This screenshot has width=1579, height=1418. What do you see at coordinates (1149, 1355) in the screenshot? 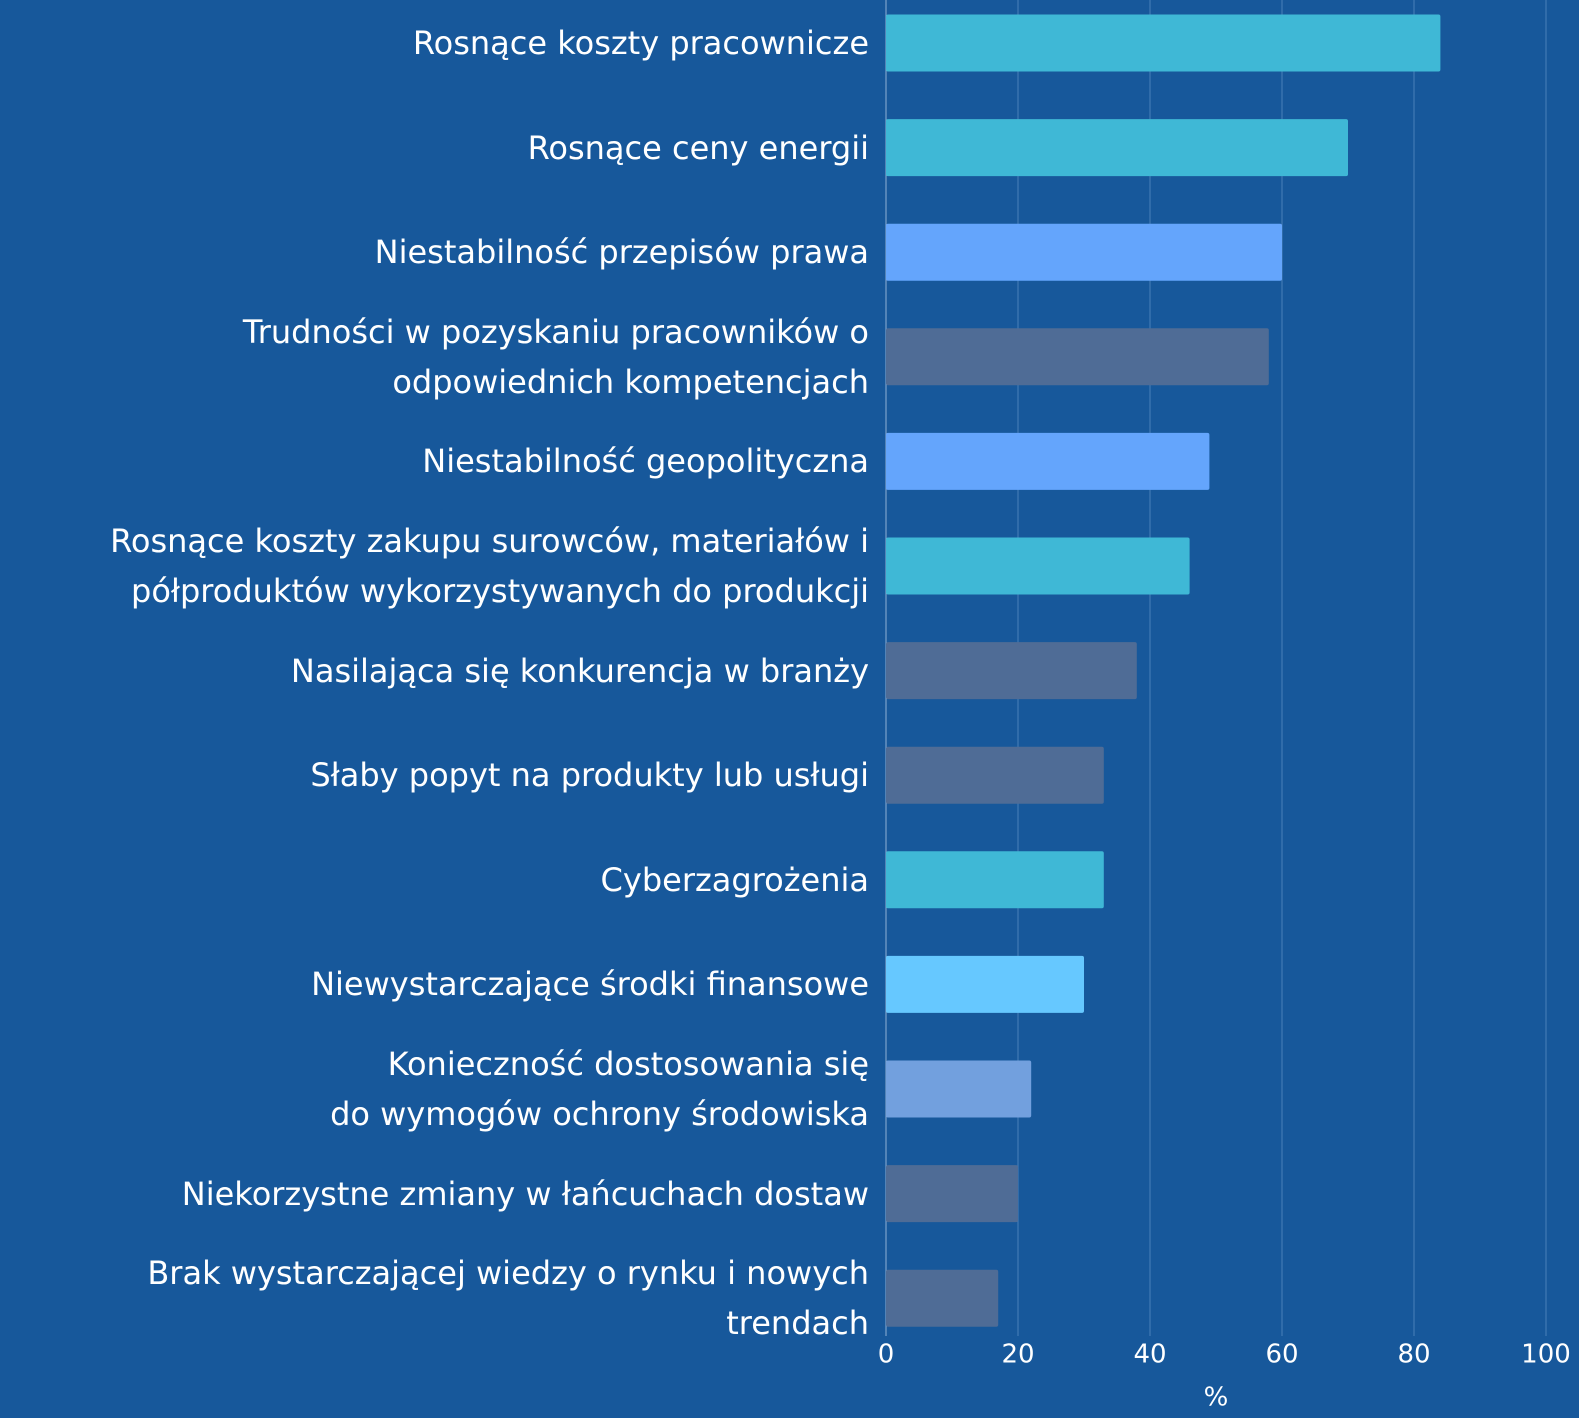
I see `x-tick-label: 40` at bounding box center [1149, 1355].